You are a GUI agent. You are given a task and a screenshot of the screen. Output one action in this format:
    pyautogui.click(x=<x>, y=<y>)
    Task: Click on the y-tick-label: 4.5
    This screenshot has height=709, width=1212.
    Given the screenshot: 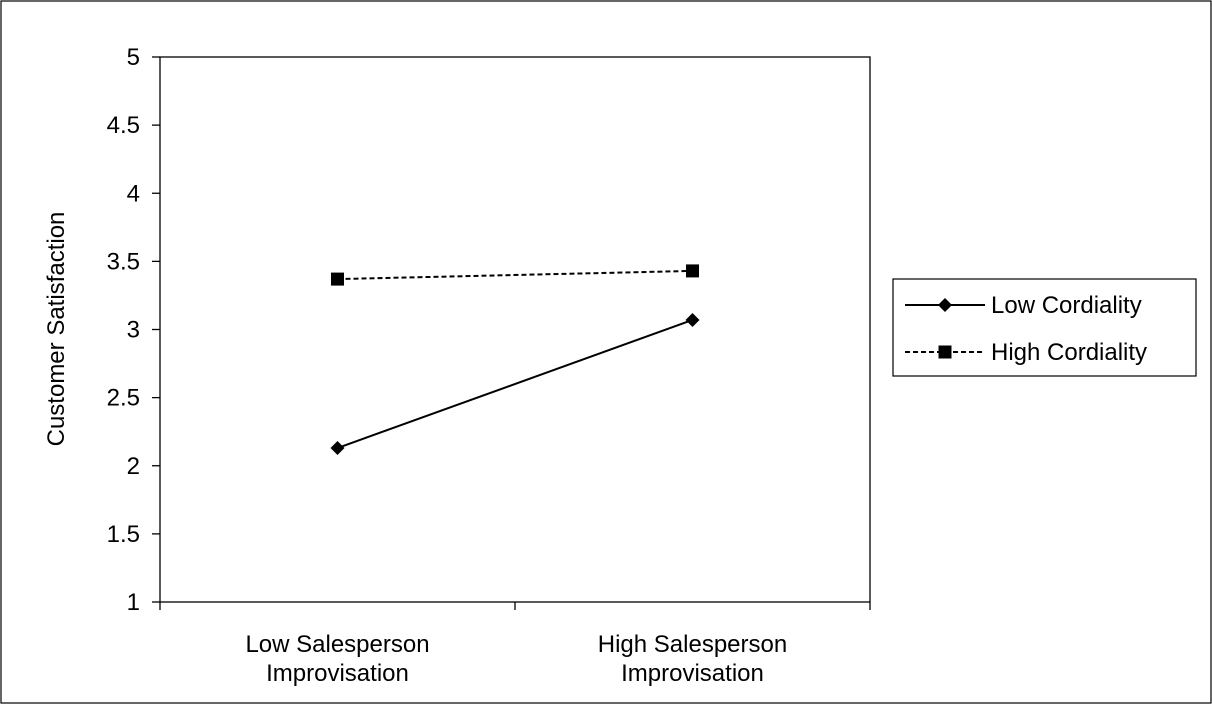 What is the action you would take?
    pyautogui.click(x=123, y=125)
    